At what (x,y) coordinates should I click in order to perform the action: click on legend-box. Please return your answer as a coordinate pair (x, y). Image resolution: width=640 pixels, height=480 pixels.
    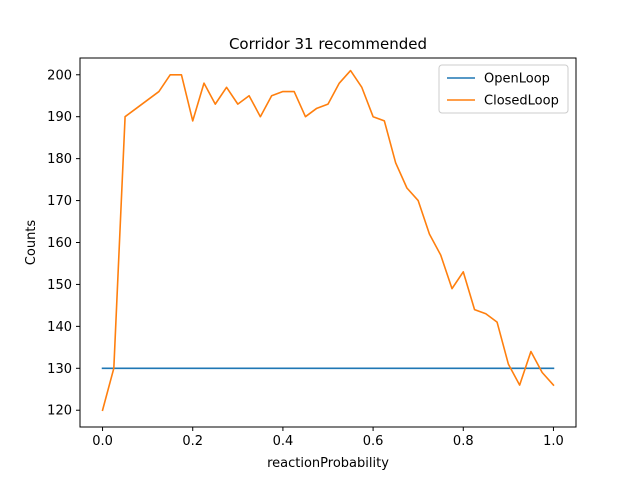
    Looking at the image, I should click on (503, 89).